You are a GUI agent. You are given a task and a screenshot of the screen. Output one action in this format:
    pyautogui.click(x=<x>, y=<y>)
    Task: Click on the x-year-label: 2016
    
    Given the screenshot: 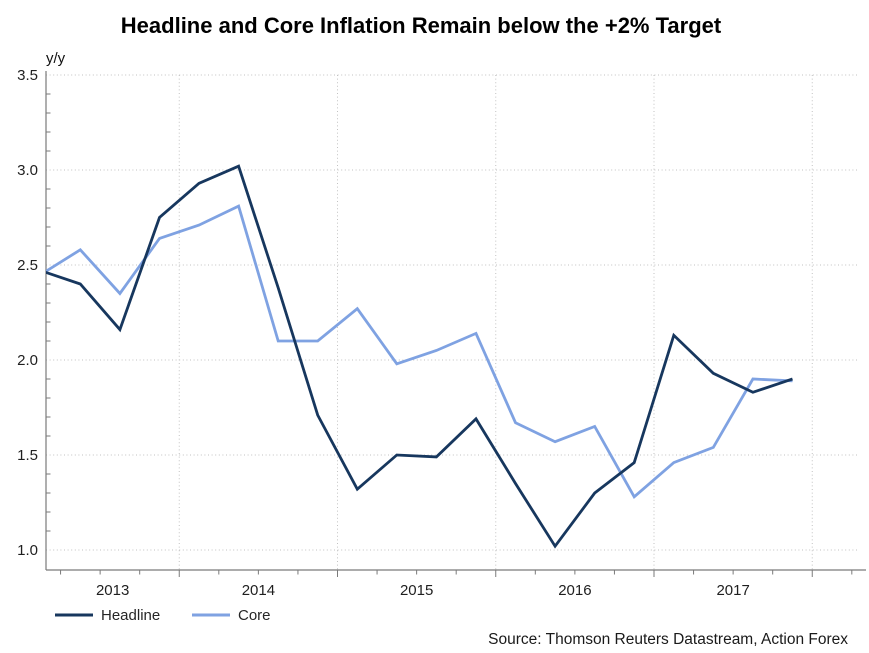 What is the action you would take?
    pyautogui.click(x=574, y=590)
    